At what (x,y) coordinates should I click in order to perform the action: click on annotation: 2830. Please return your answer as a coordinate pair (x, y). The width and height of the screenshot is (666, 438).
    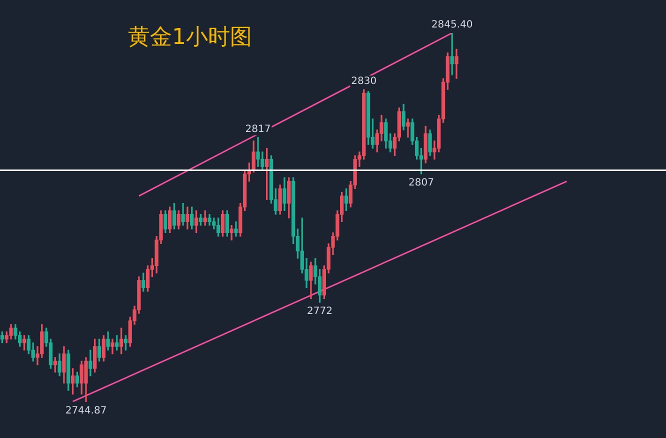
    Looking at the image, I should click on (364, 82).